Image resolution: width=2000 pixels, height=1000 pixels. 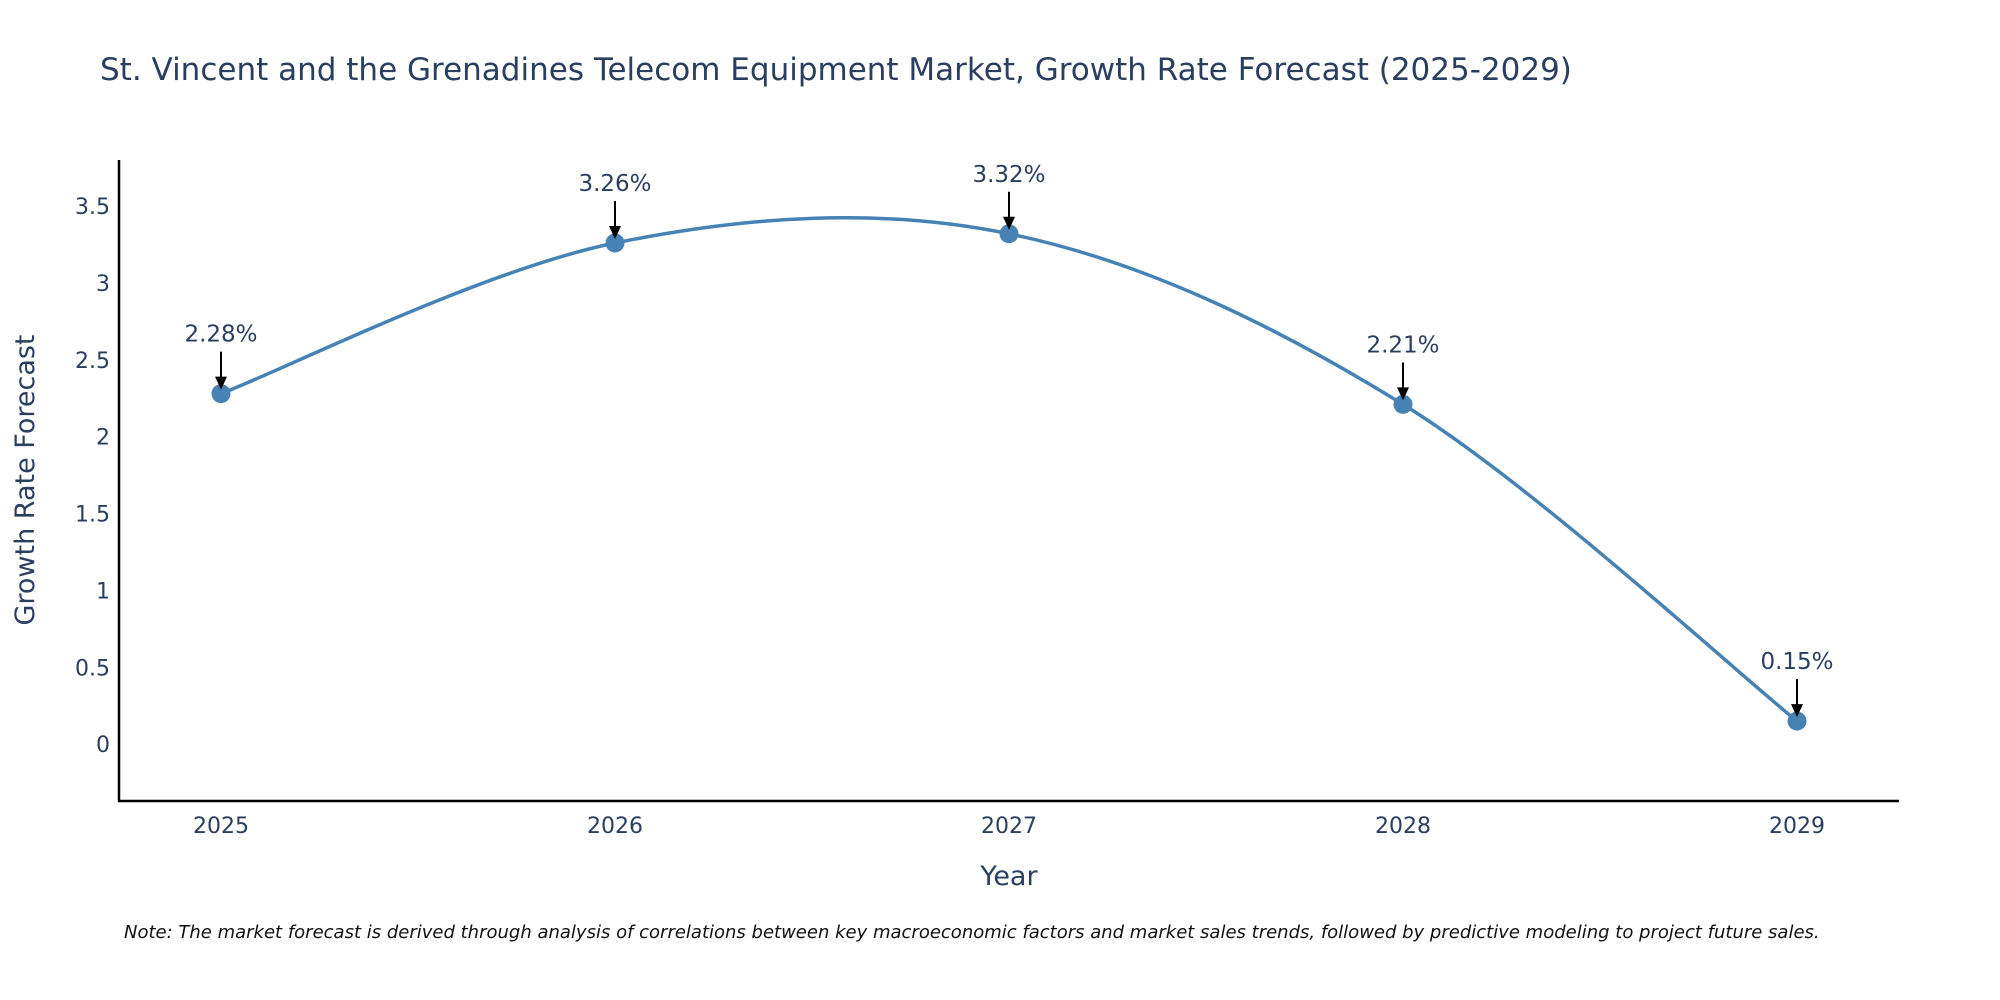 I want to click on x-tick-label: 2025, so click(x=221, y=826).